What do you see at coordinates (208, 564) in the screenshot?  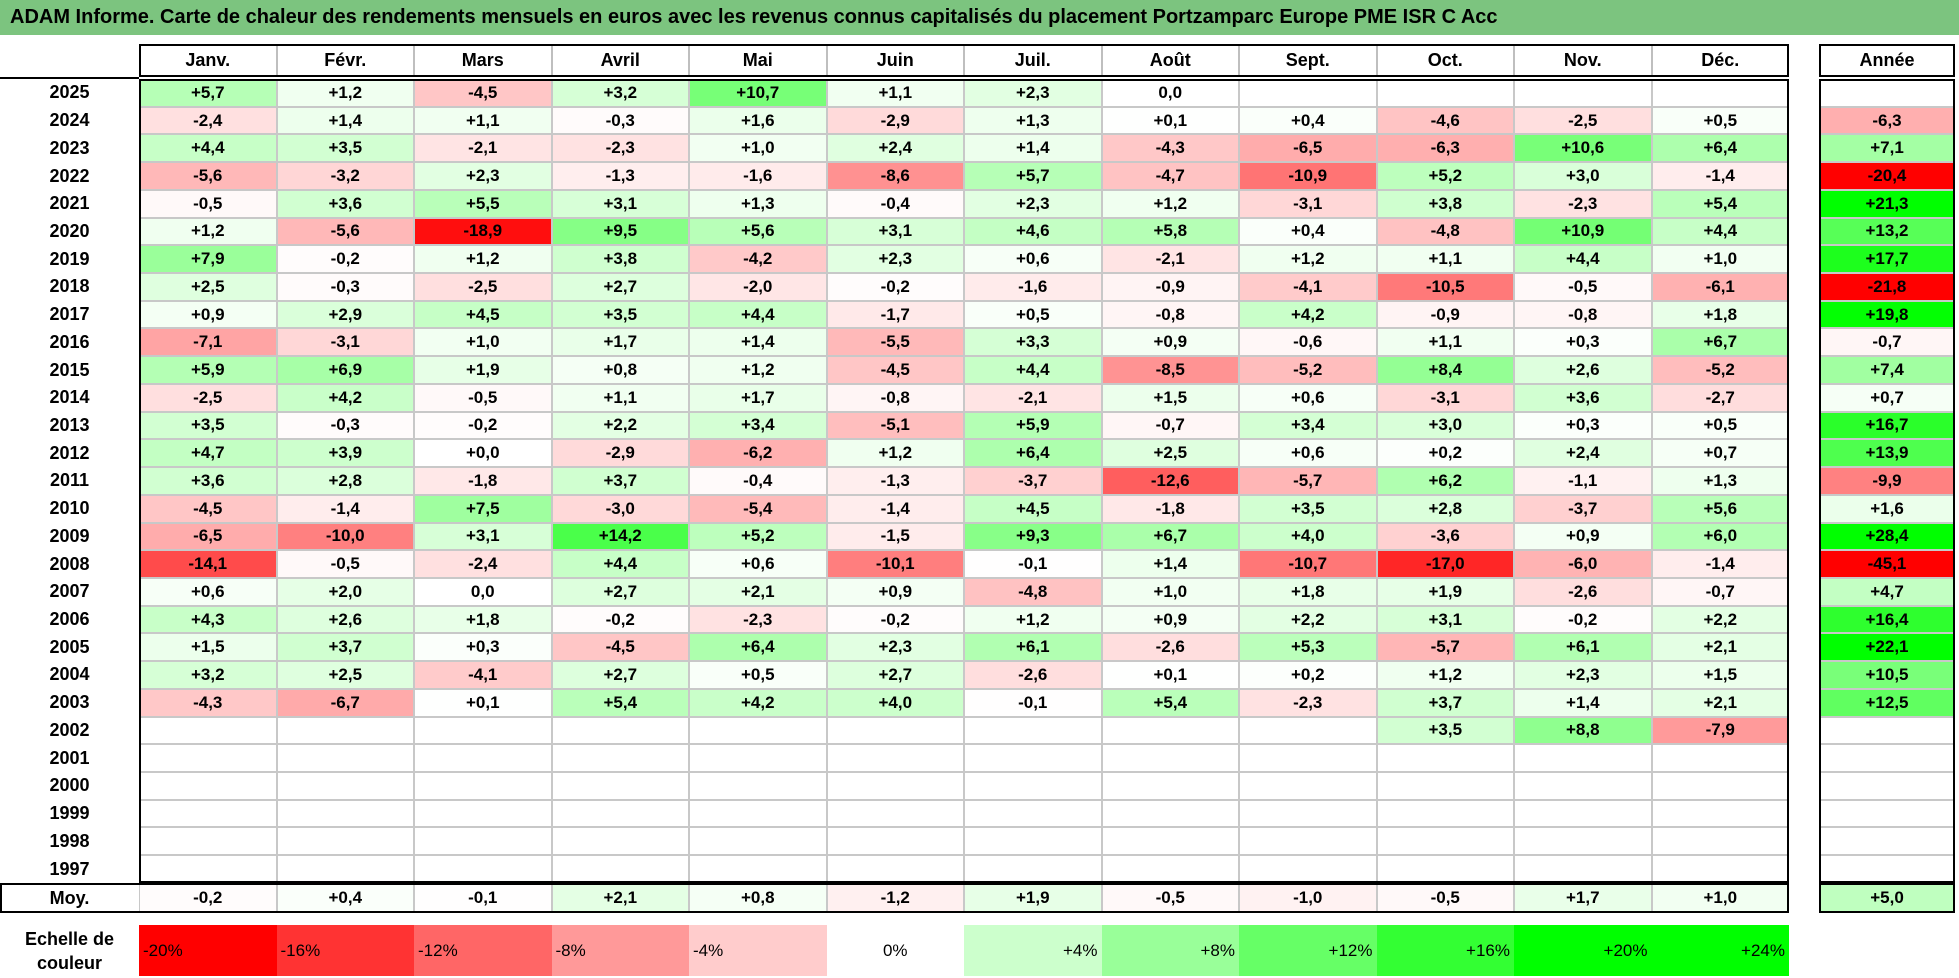 I see `heatmap-cell: -14,1` at bounding box center [208, 564].